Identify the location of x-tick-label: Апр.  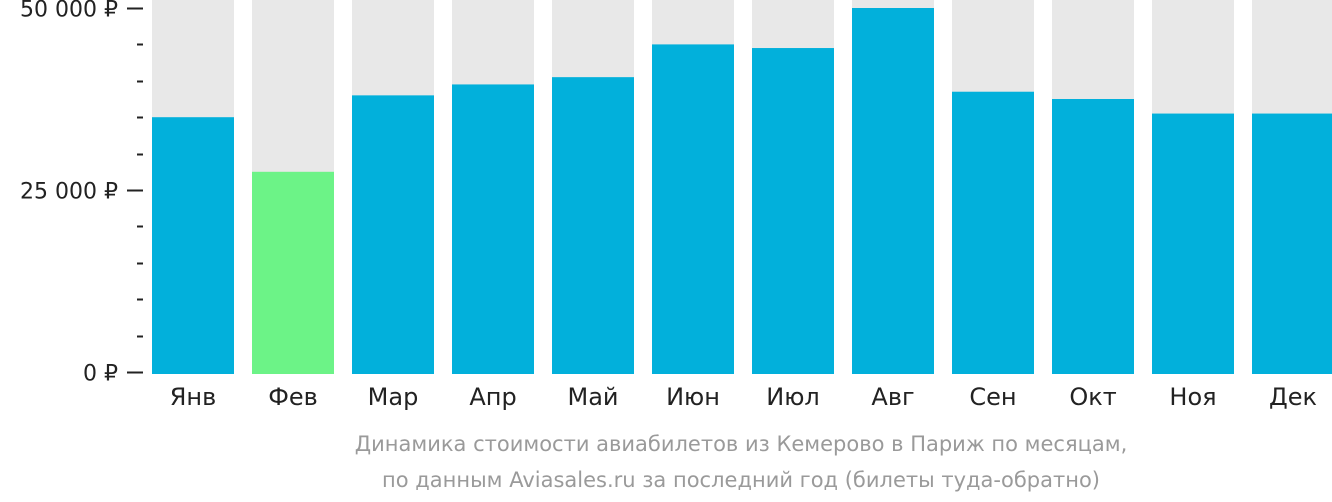
(492, 397).